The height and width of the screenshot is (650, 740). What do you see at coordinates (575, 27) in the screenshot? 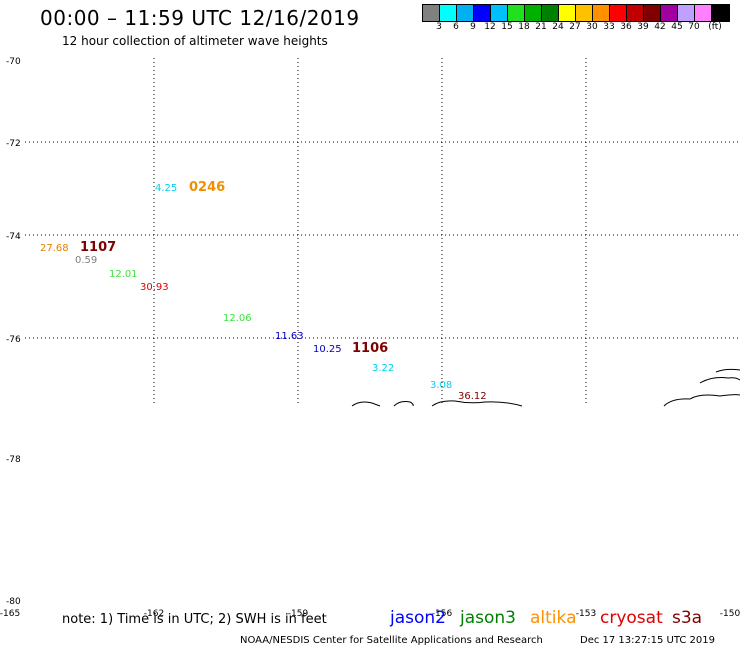
I see `color-scale-label: 27` at bounding box center [575, 27].